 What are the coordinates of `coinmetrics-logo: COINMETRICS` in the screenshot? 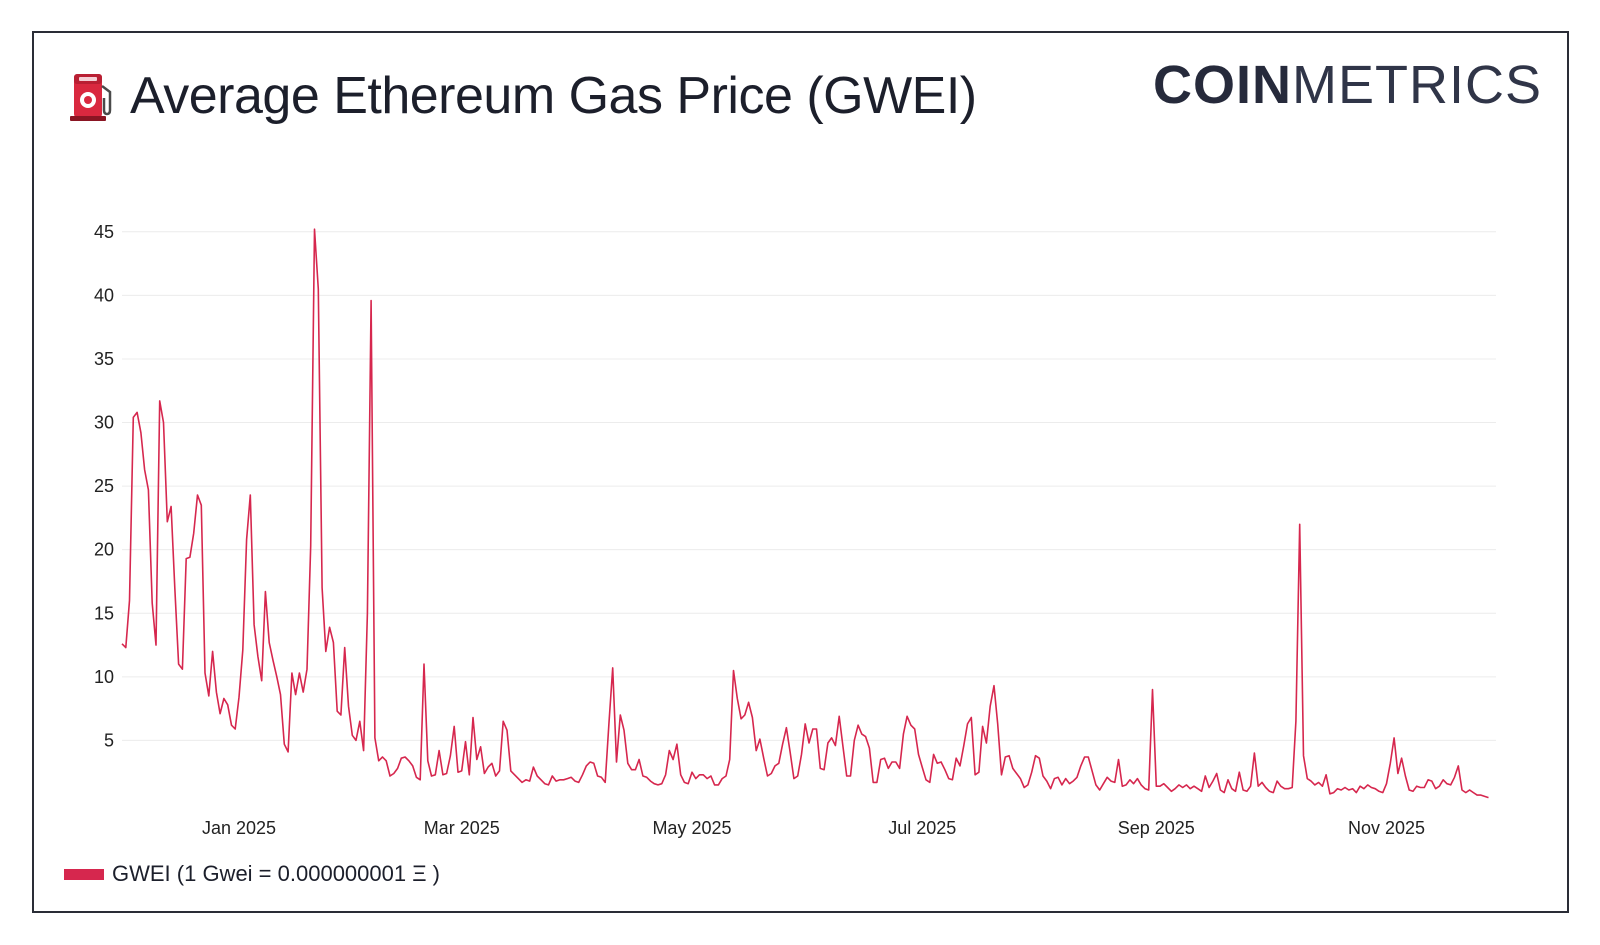 It's located at (1347, 85).